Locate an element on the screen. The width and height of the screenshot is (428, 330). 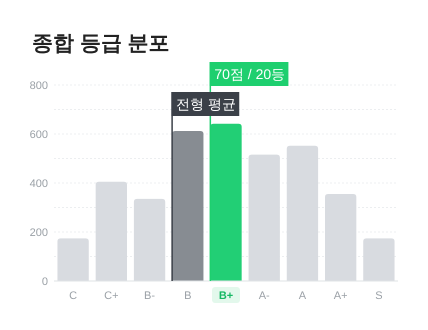
x-tick-label: B+ is located at coordinates (226, 296).